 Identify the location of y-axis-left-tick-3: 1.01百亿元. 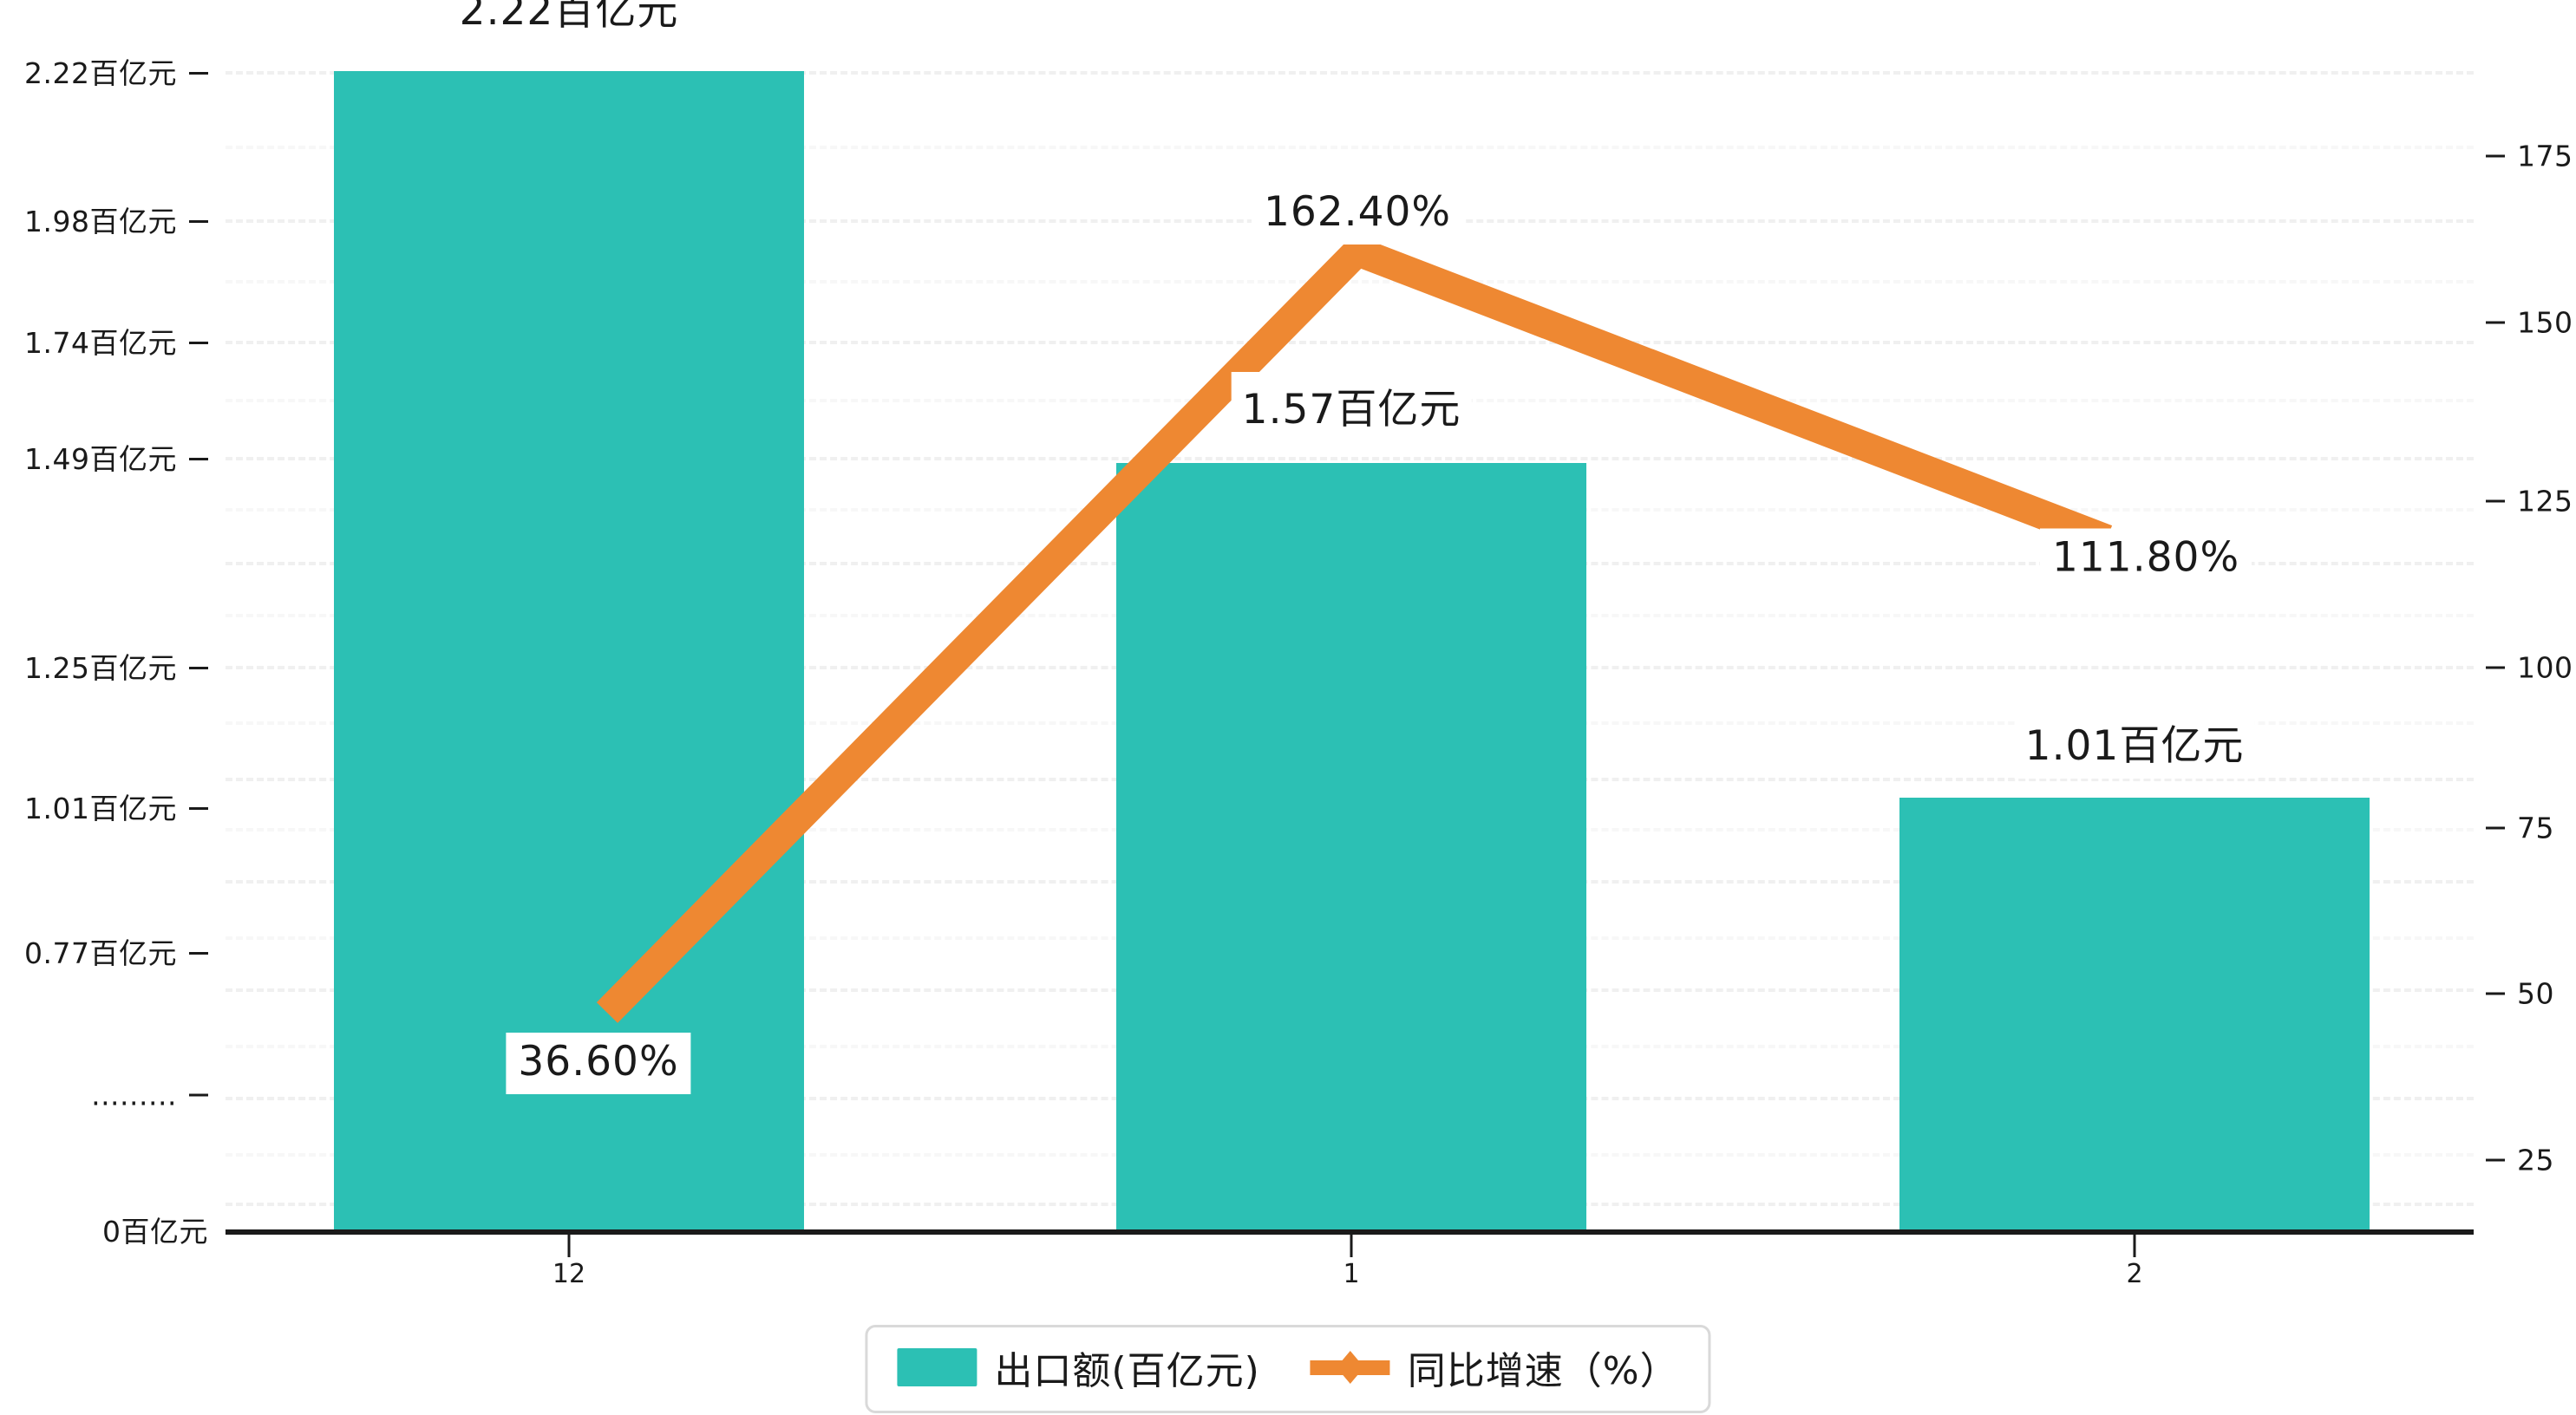
(116, 806).